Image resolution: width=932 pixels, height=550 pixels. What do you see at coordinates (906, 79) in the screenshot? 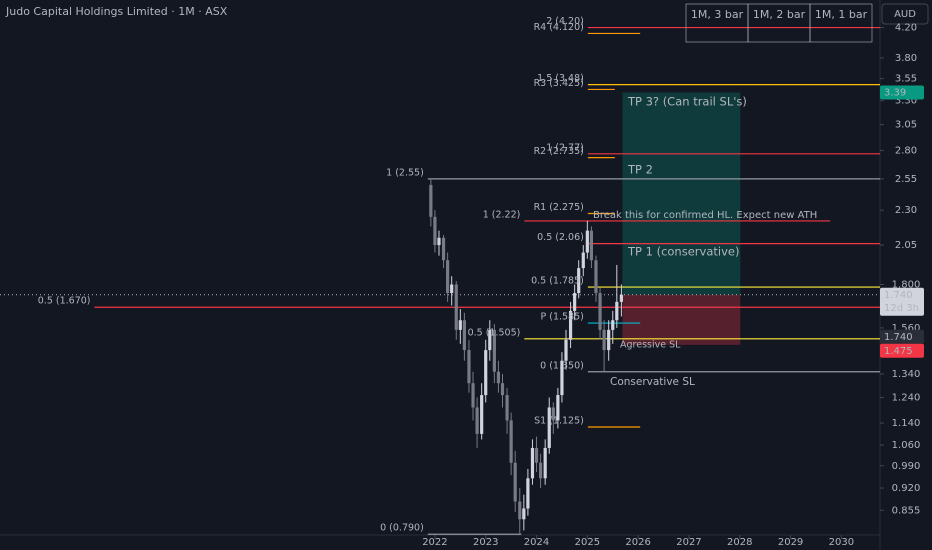
I see `y-tick-label: 3.55` at bounding box center [906, 79].